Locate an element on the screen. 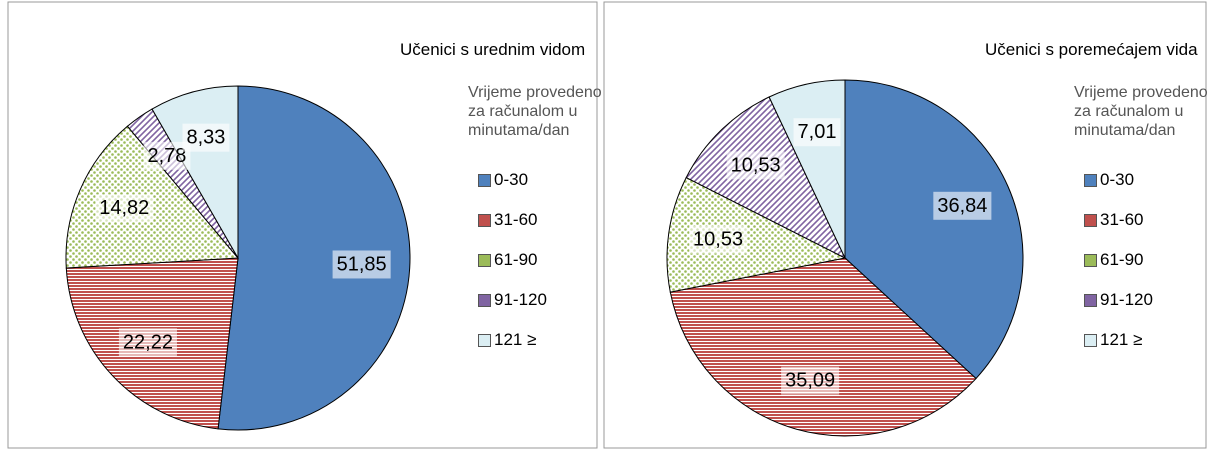 This screenshot has height=452, width=1212. data-label: 22,22 is located at coordinates (148, 342).